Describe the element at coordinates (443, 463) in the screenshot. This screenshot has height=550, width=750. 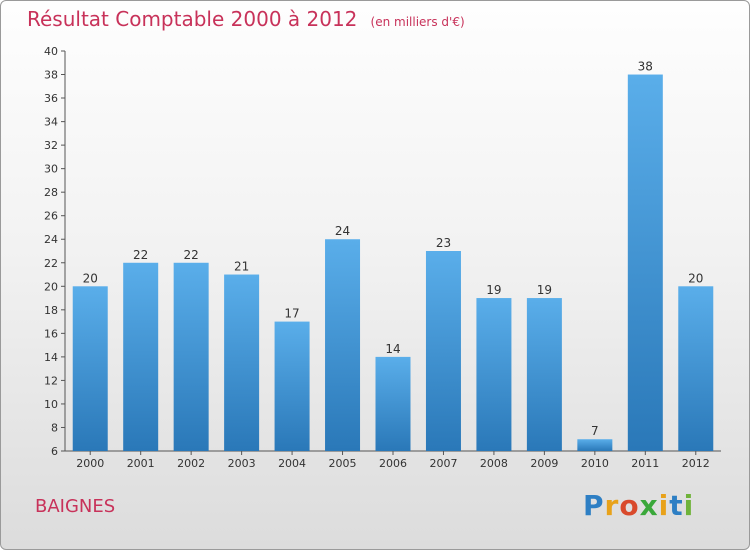
I see `x-tick-label: 2007` at that location.